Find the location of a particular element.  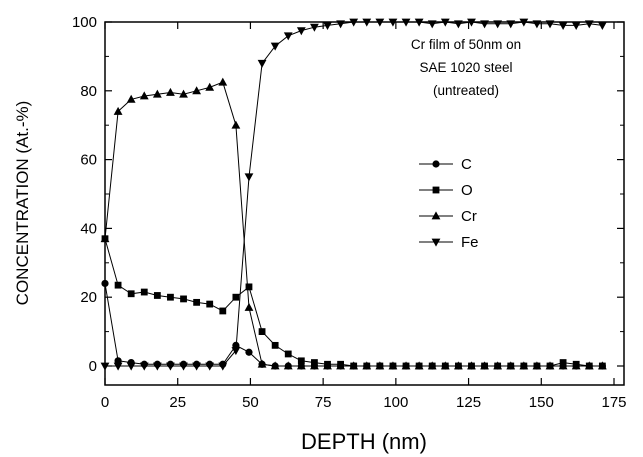

x-tick-label: 100 is located at coordinates (395, 402).